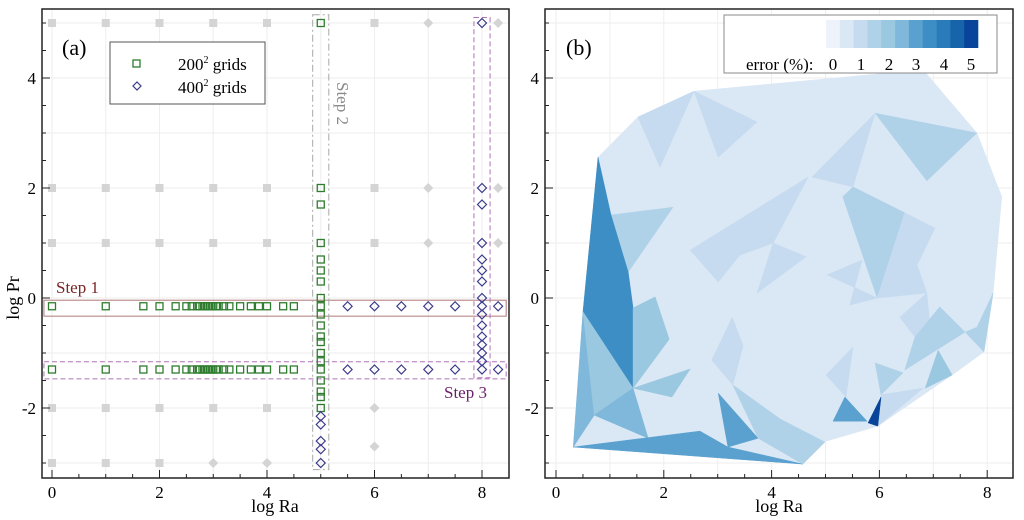  What do you see at coordinates (482, 198) in the screenshot?
I see `step-3-box` at bounding box center [482, 198].